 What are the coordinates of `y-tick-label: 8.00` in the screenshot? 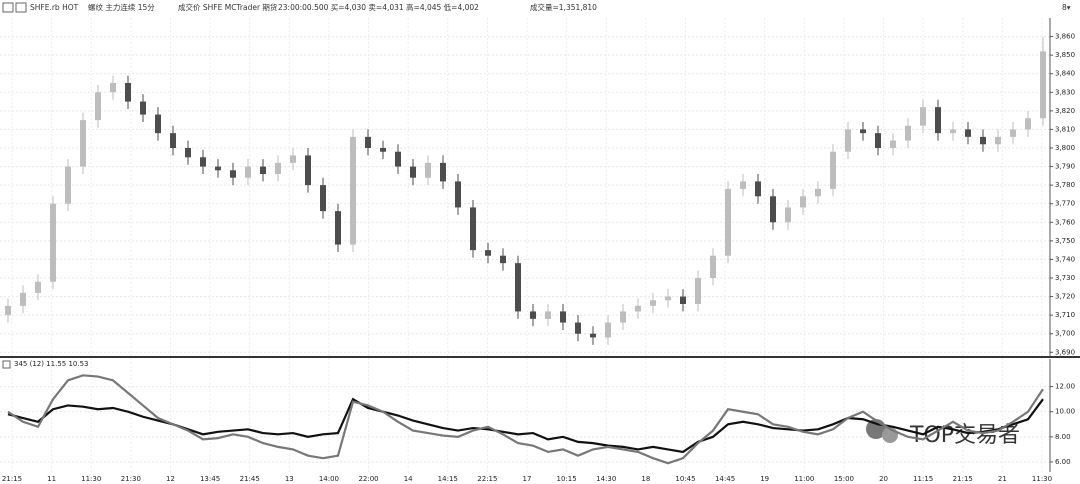 It's located at (1063, 437).